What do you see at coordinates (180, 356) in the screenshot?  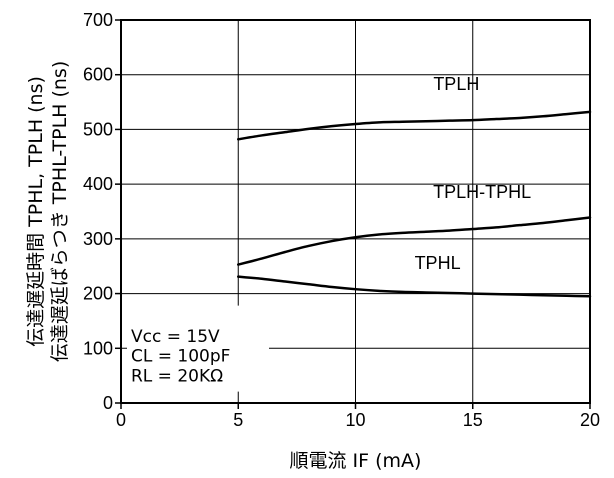 I see `condition-cl: CL = 100pF` at bounding box center [180, 356].